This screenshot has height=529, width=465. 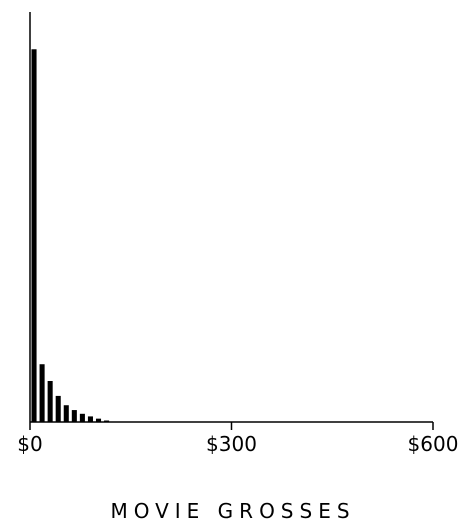 I want to click on x-ticks-group: $0 $300 $600, so click(x=237, y=439).